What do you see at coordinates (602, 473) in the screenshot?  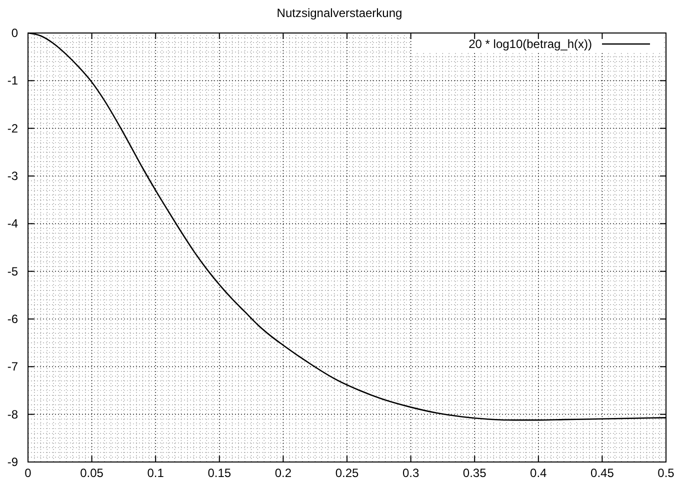 I see `x-tick-label: 0.45` at bounding box center [602, 473].